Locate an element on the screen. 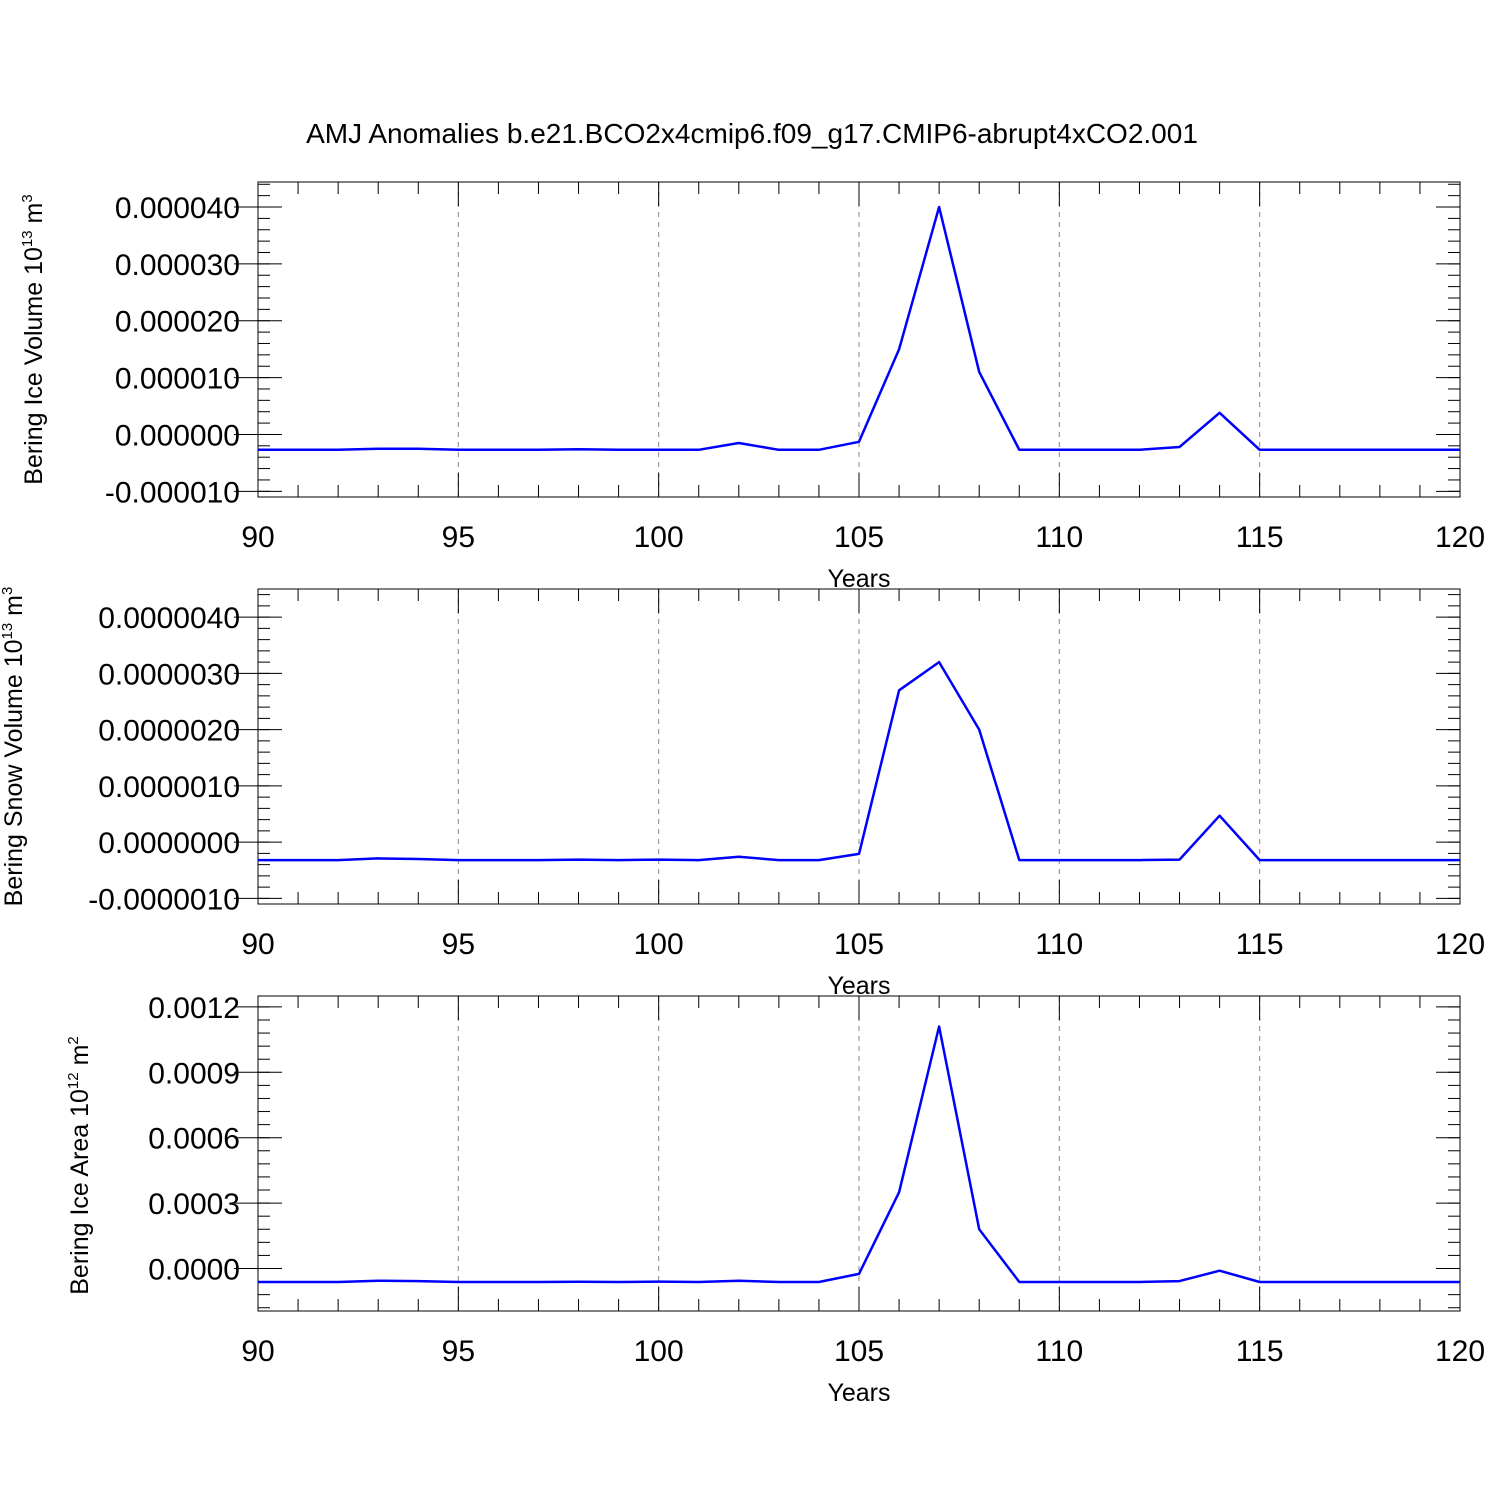  y-tick-label: 0.000030 is located at coordinates (177, 265).